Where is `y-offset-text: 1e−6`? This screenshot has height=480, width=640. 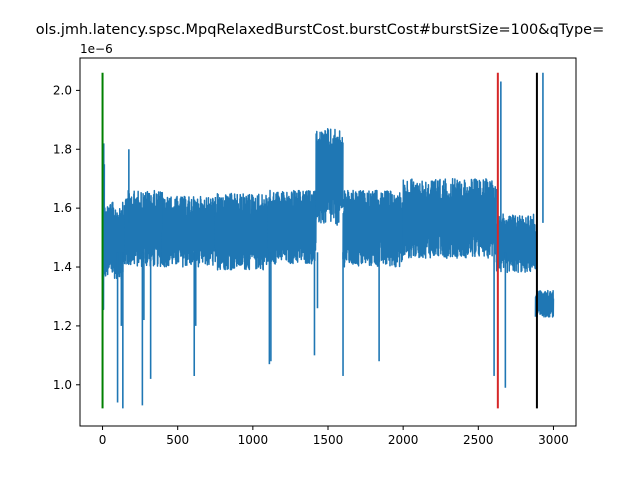 y-offset-text: 1e−6 is located at coordinates (96, 49).